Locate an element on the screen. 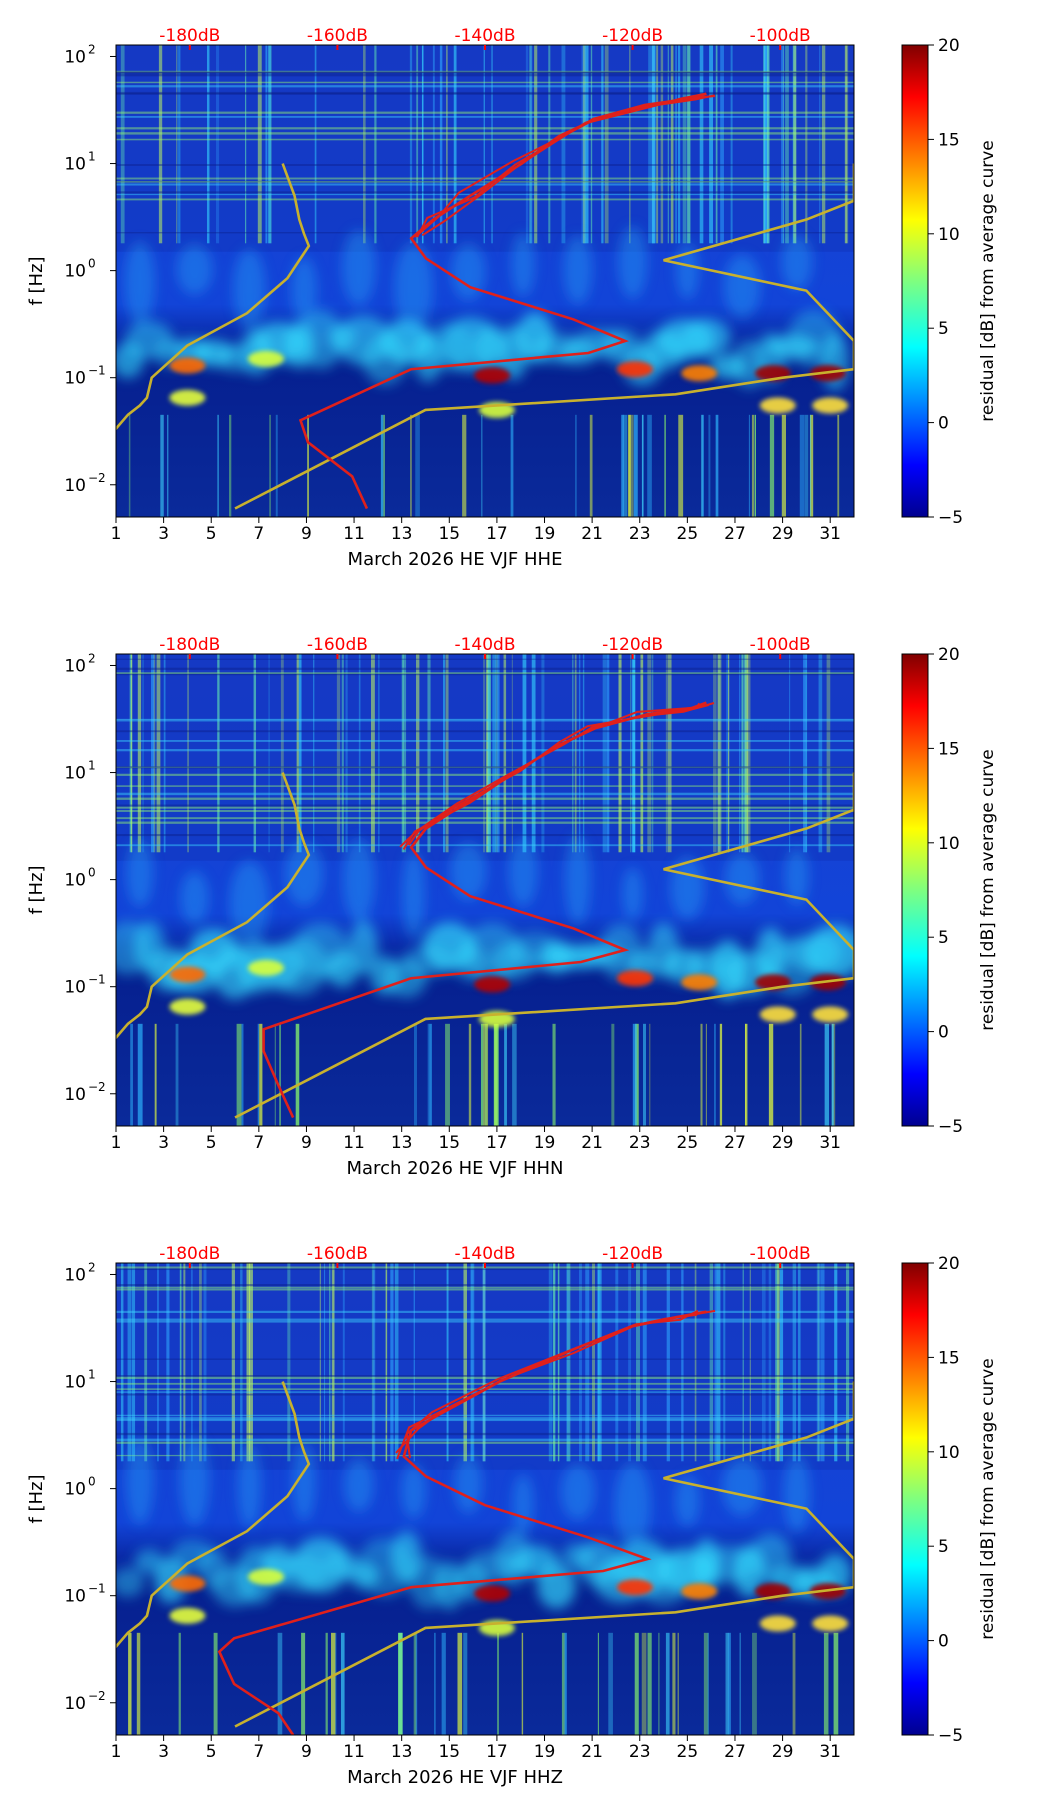 The image size is (1052, 1806). x-tick-label: 31 is located at coordinates (830, 1143).